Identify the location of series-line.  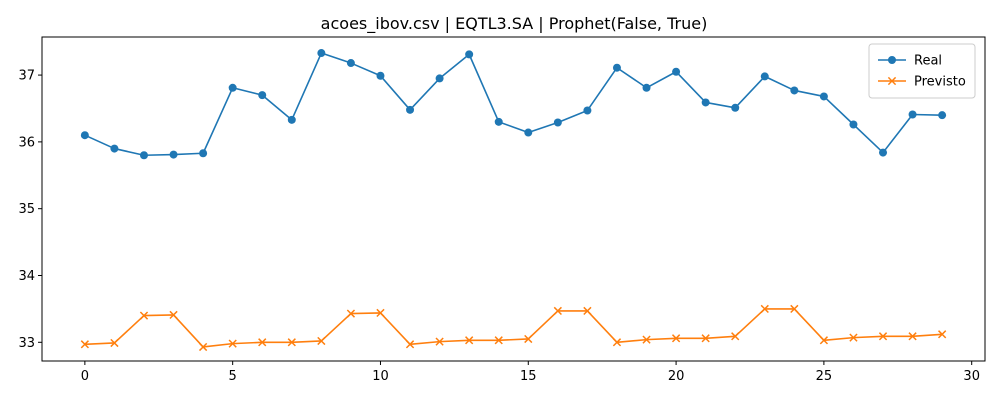
(513, 328).